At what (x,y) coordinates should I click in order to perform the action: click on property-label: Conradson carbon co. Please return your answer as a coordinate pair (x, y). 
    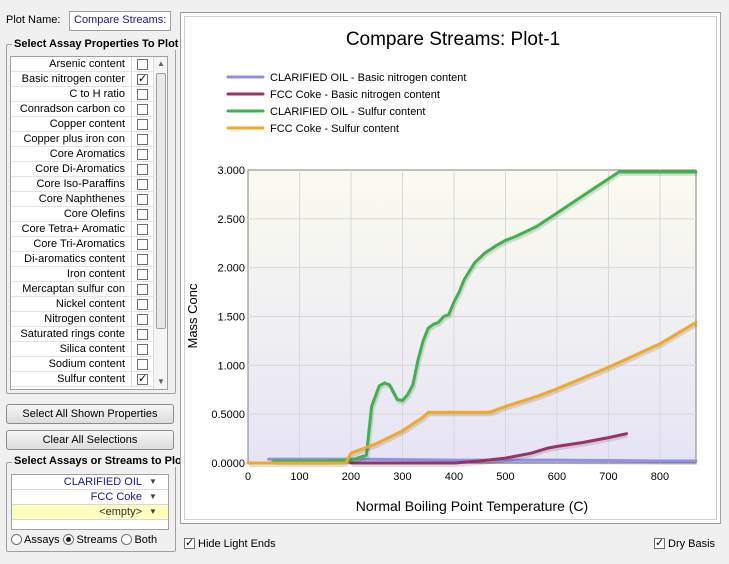
    Looking at the image, I should click on (72, 109).